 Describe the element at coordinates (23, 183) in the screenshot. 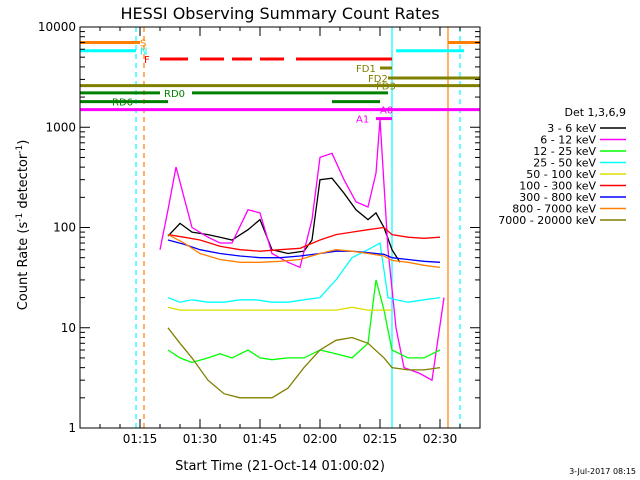

I see `y-axis-label-part-2: detector` at that location.